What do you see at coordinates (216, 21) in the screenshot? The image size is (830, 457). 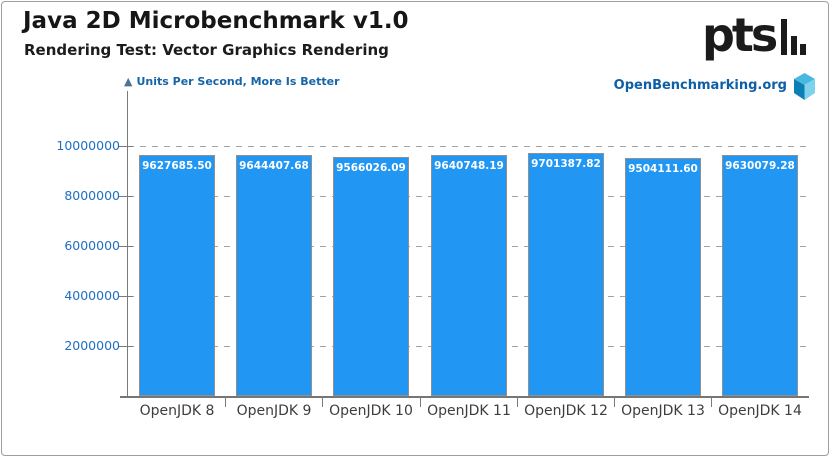 I see `page-title: Java 2D Microbenchmark v1.0` at bounding box center [216, 21].